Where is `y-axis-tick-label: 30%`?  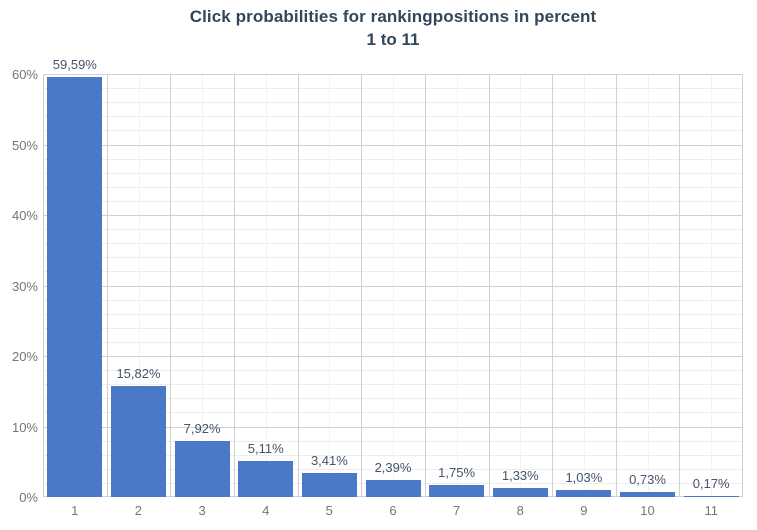
y-axis-tick-label: 30% is located at coordinates (24, 286).